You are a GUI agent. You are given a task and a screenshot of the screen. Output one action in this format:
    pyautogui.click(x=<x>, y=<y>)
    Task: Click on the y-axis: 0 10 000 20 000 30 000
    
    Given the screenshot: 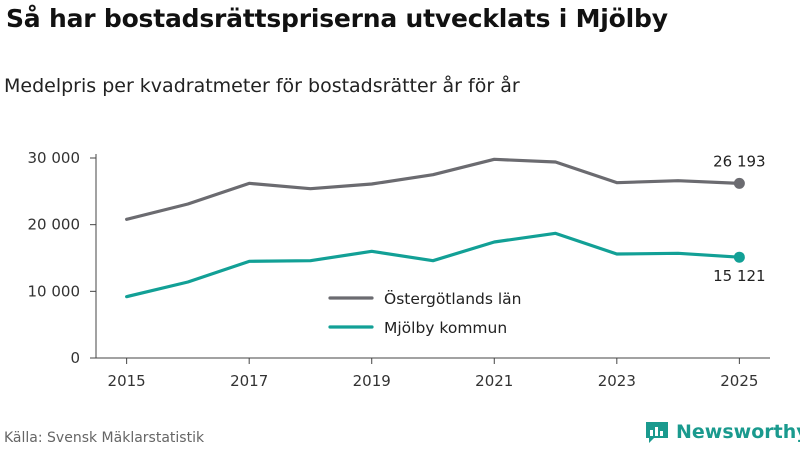 What is the action you would take?
    pyautogui.click(x=62, y=258)
    